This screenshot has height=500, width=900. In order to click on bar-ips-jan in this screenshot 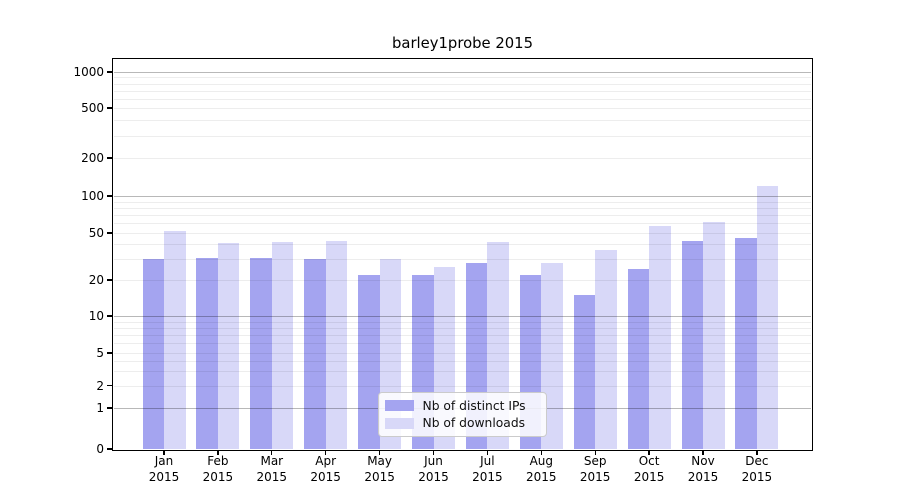, I will do `click(153, 354)`.